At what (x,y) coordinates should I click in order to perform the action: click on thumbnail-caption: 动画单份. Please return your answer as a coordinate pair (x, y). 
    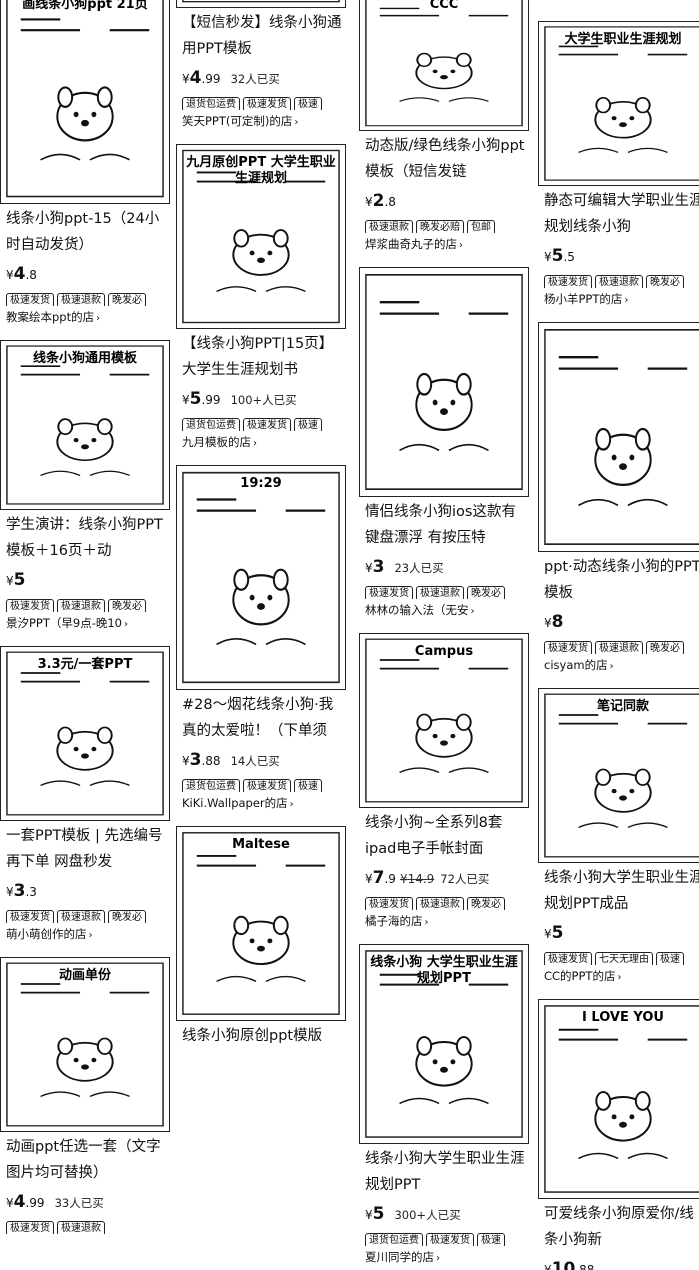
    Looking at the image, I should click on (84, 975).